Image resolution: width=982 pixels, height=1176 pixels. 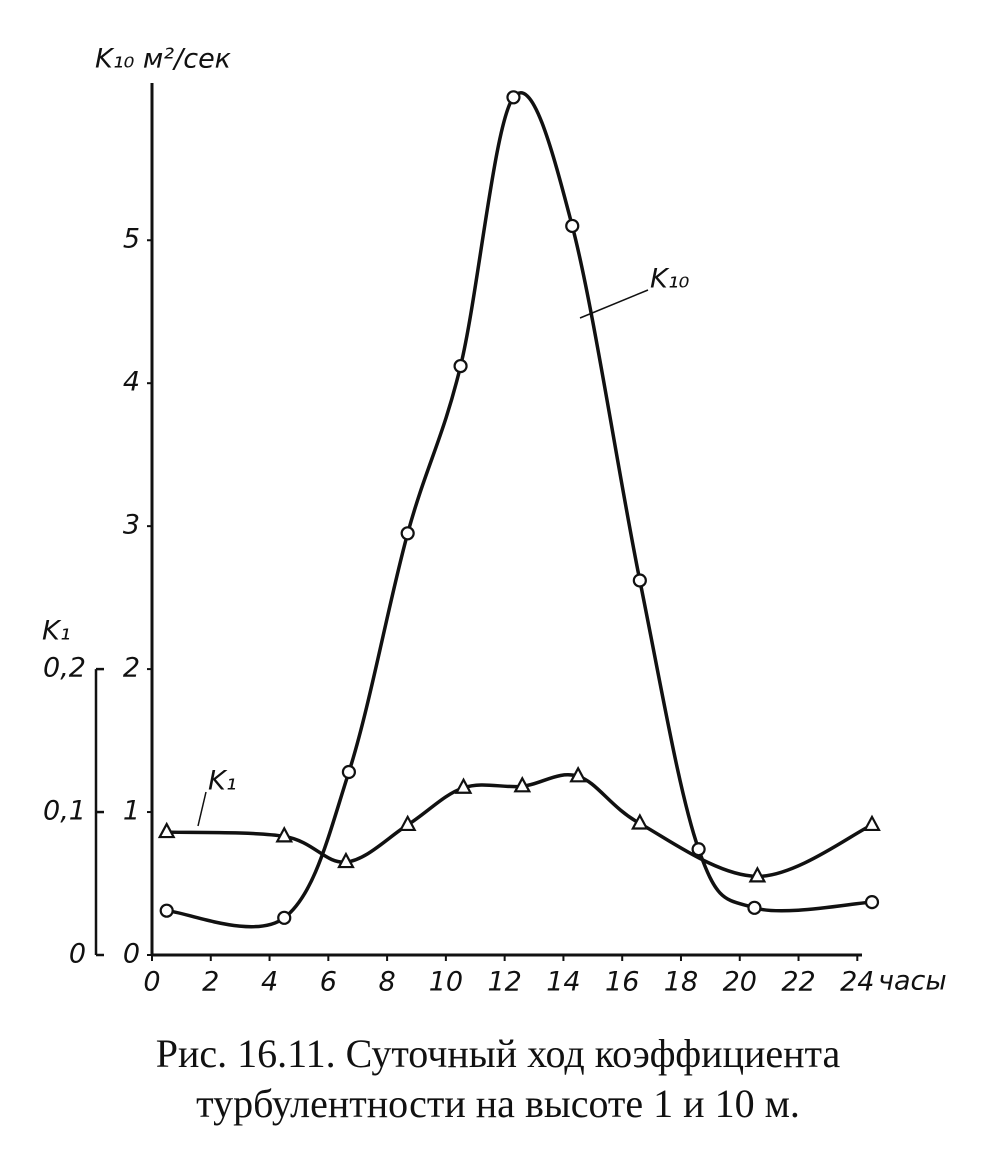 I want to click on y-tick-label: 5, so click(x=131, y=239).